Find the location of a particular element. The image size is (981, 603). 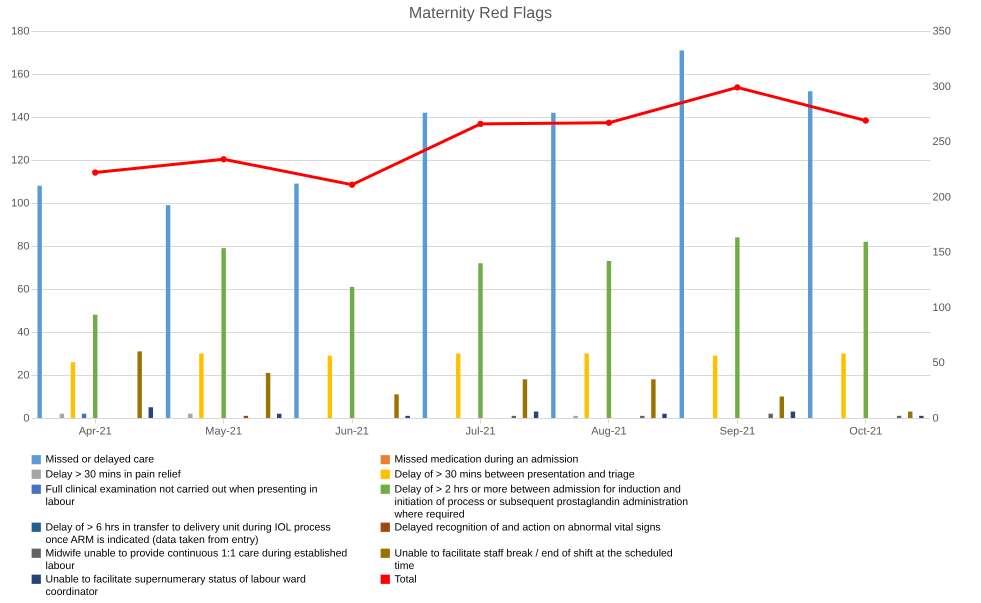

y2-tick-label: 200 is located at coordinates (941, 197).